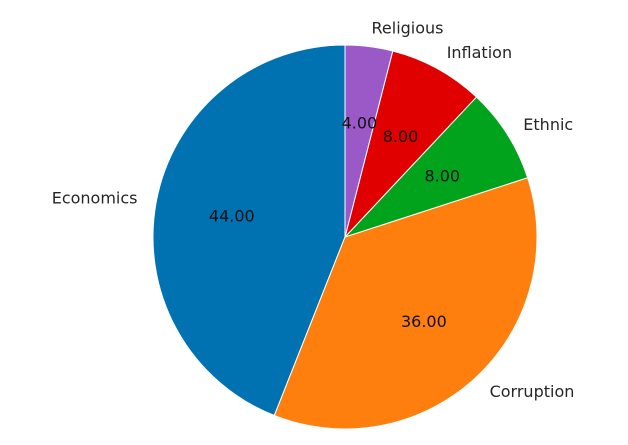  I want to click on pie-slice-inflation, so click(411, 144).